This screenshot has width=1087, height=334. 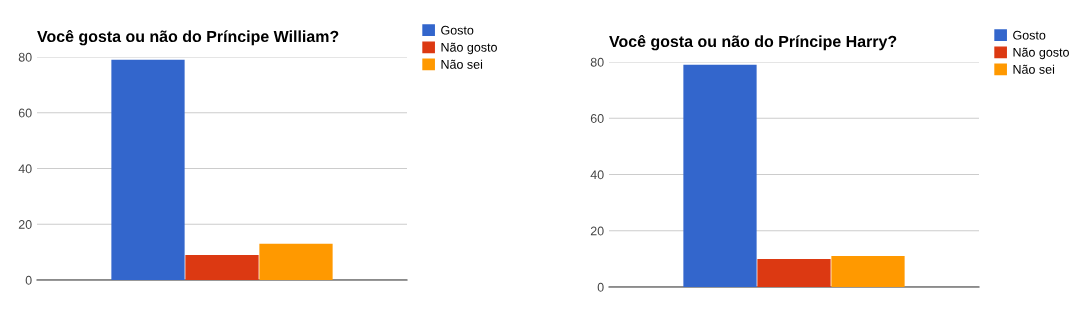 What do you see at coordinates (753, 43) in the screenshot?
I see `chart-title: Você gosta ou não do Príncipe Harry?` at bounding box center [753, 43].